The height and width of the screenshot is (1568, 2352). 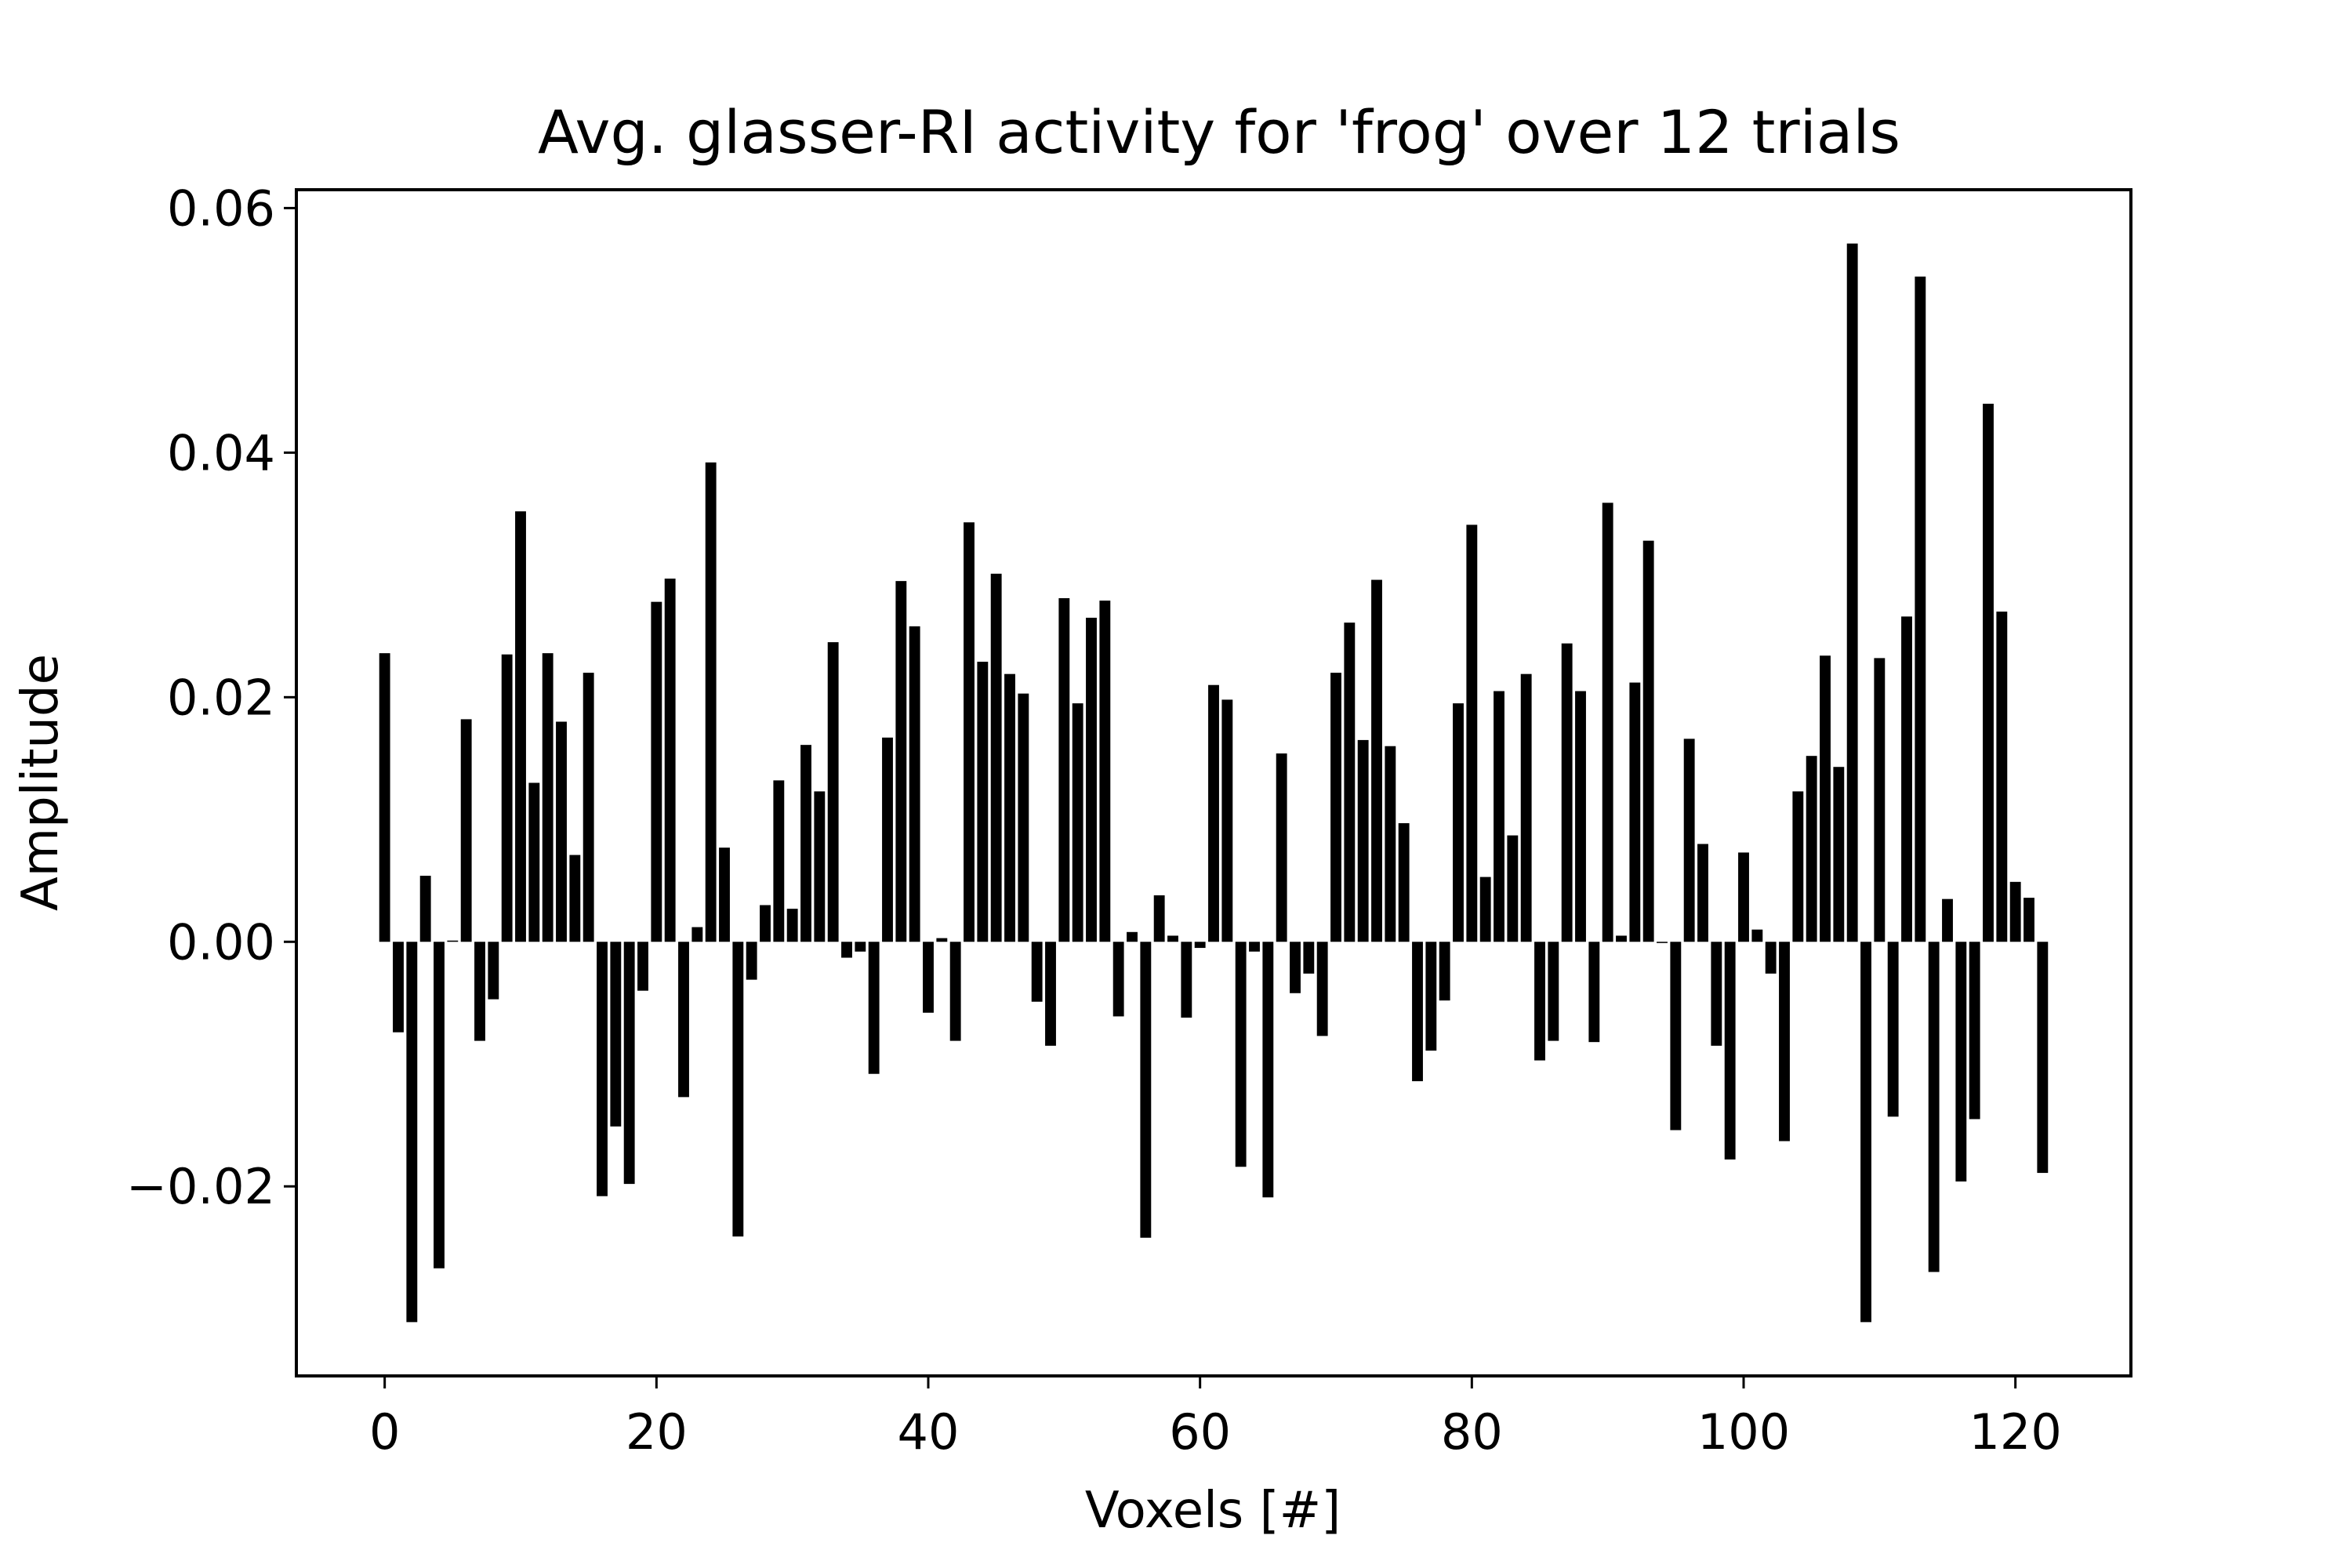 I want to click on x-tick-label: 40, so click(x=929, y=1432).